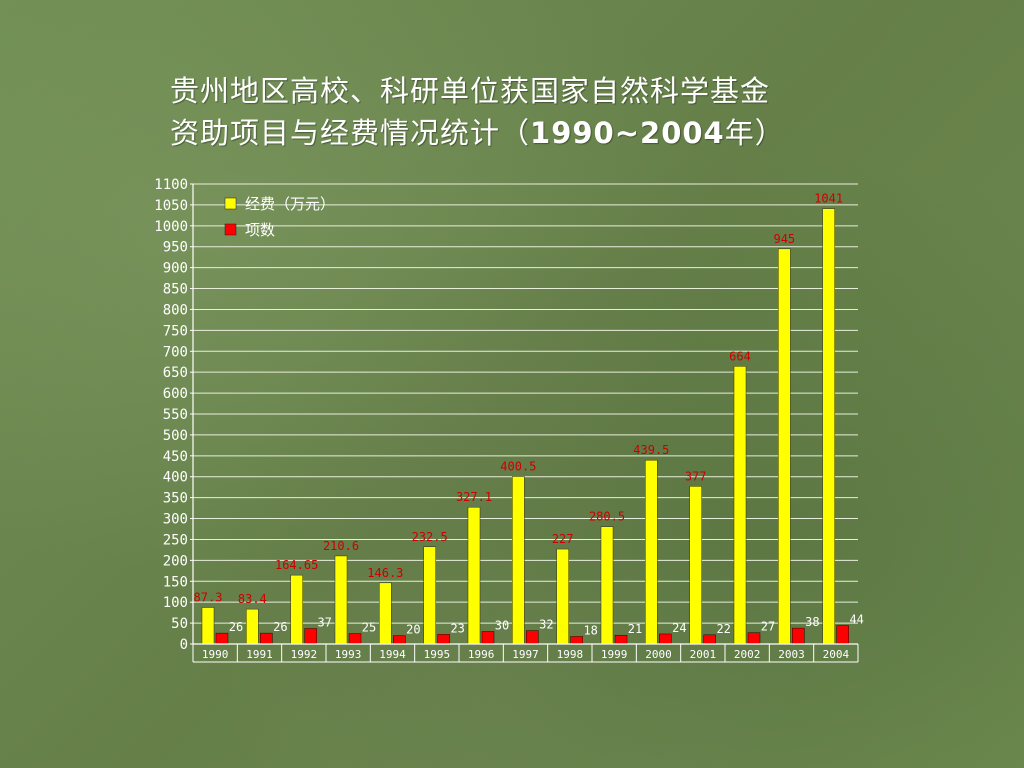 The width and height of the screenshot is (1024, 768). I want to click on data-label-funding: 945, so click(784, 239).